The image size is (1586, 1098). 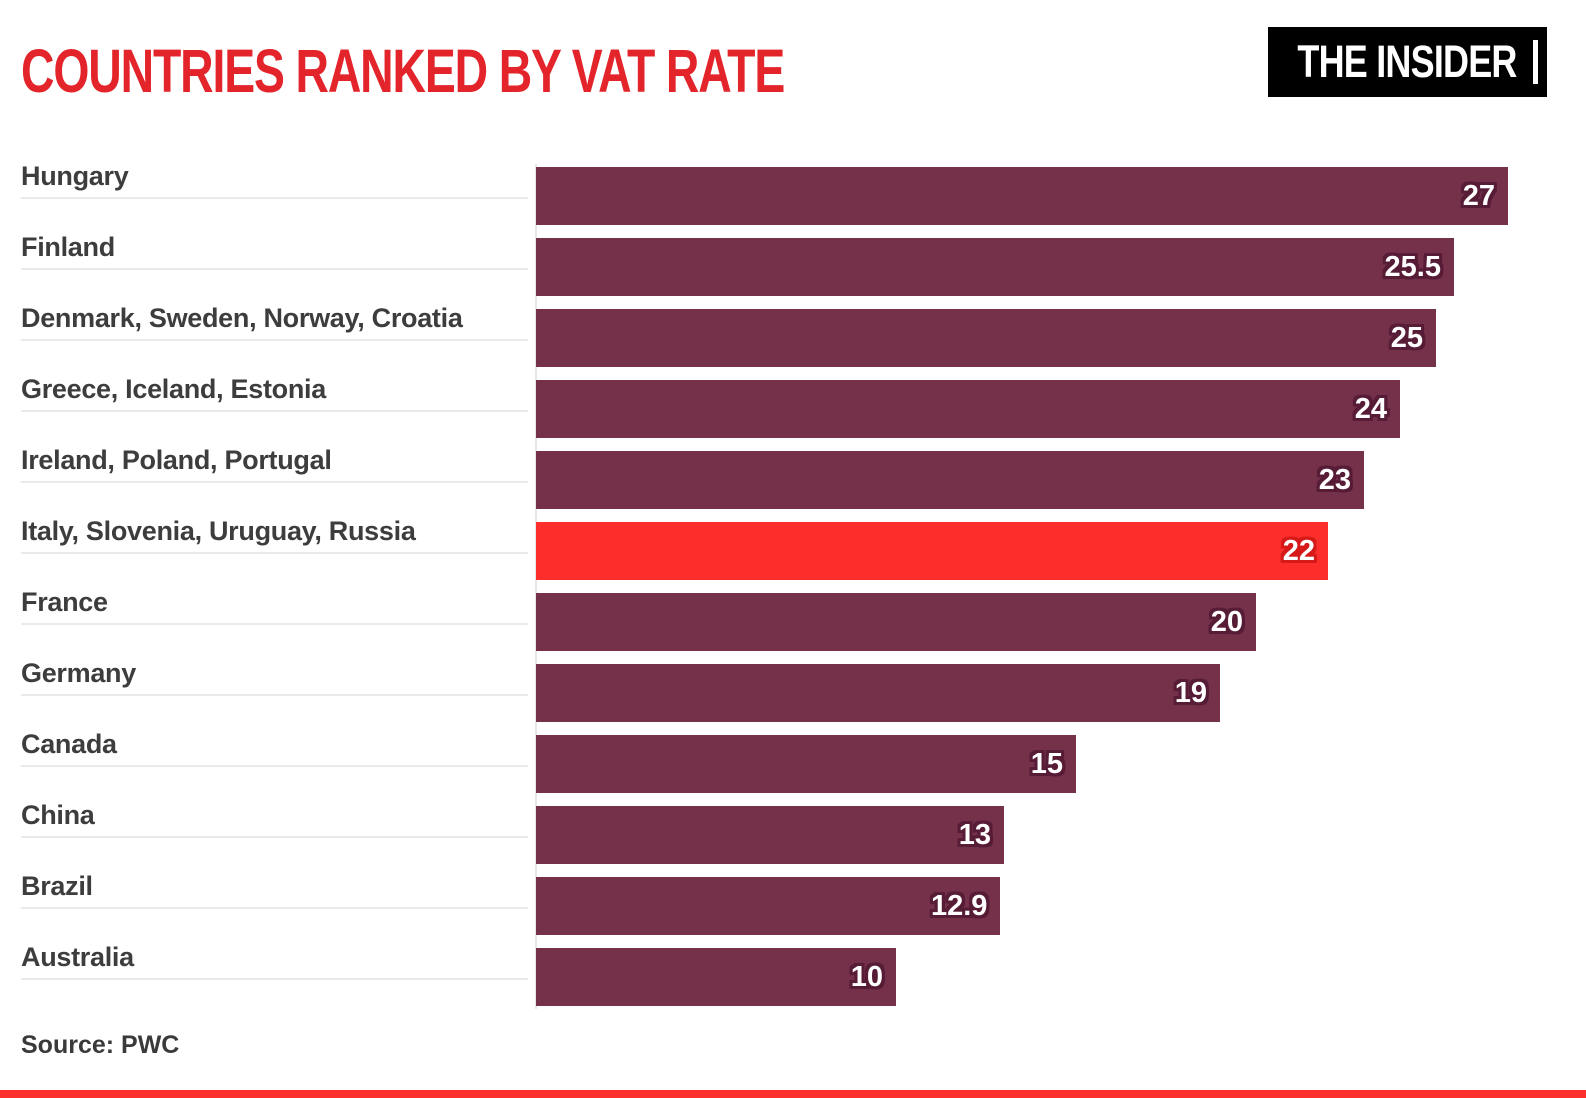 I want to click on category-label: China, so click(x=58, y=815).